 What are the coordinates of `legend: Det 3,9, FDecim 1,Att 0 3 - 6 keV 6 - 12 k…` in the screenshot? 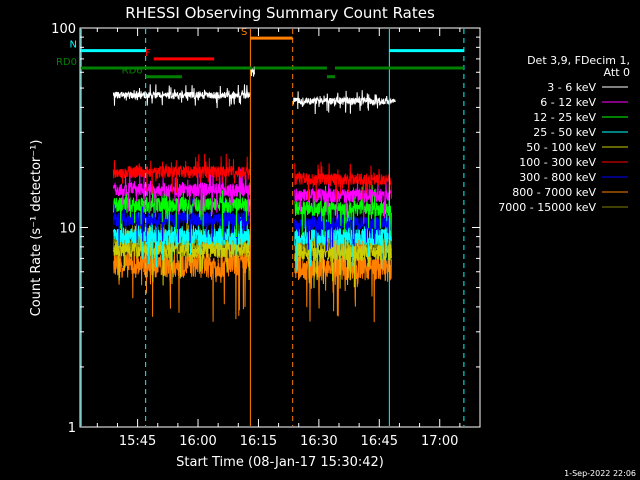 It's located at (564, 134).